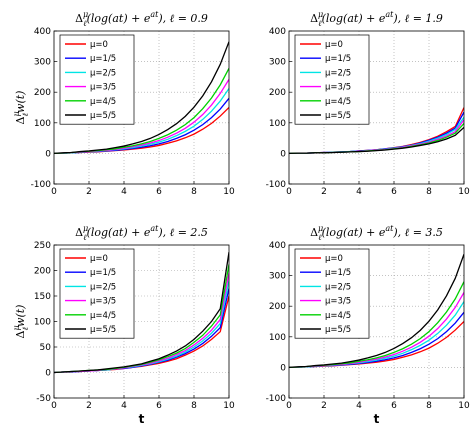 The width and height of the screenshot is (474, 432). Describe the element at coordinates (20, 316) in the screenshot. I see `ylabel-body: w(t)` at that location.